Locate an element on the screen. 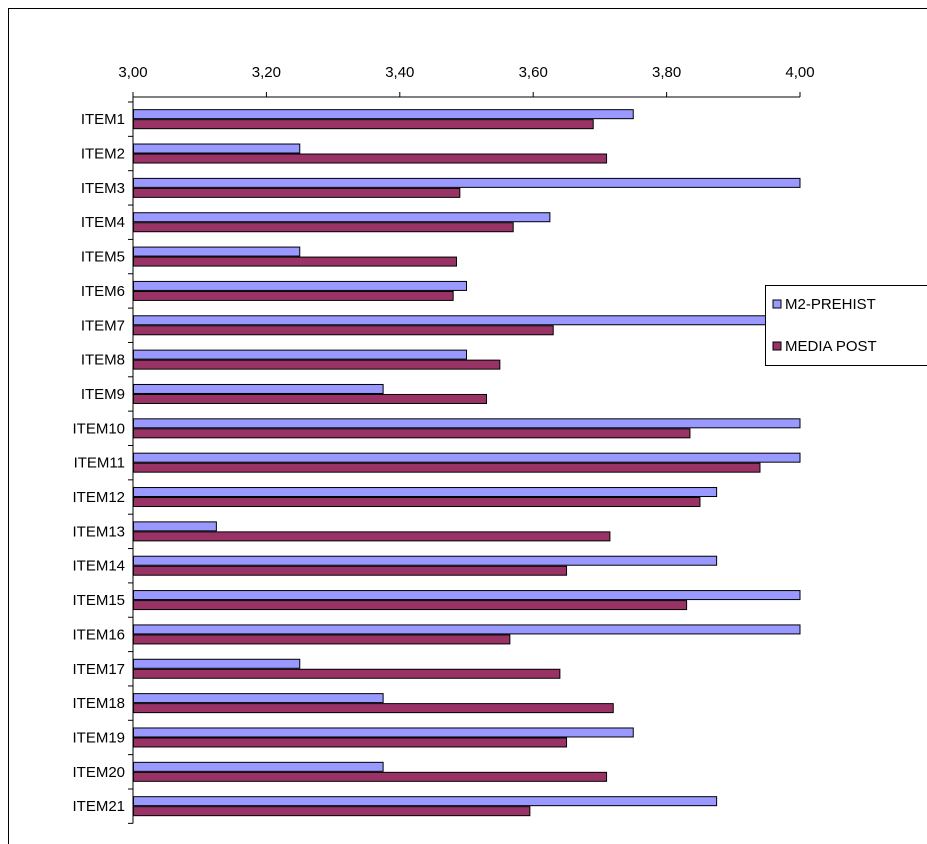  category-label: ITEM8 is located at coordinates (103, 360).